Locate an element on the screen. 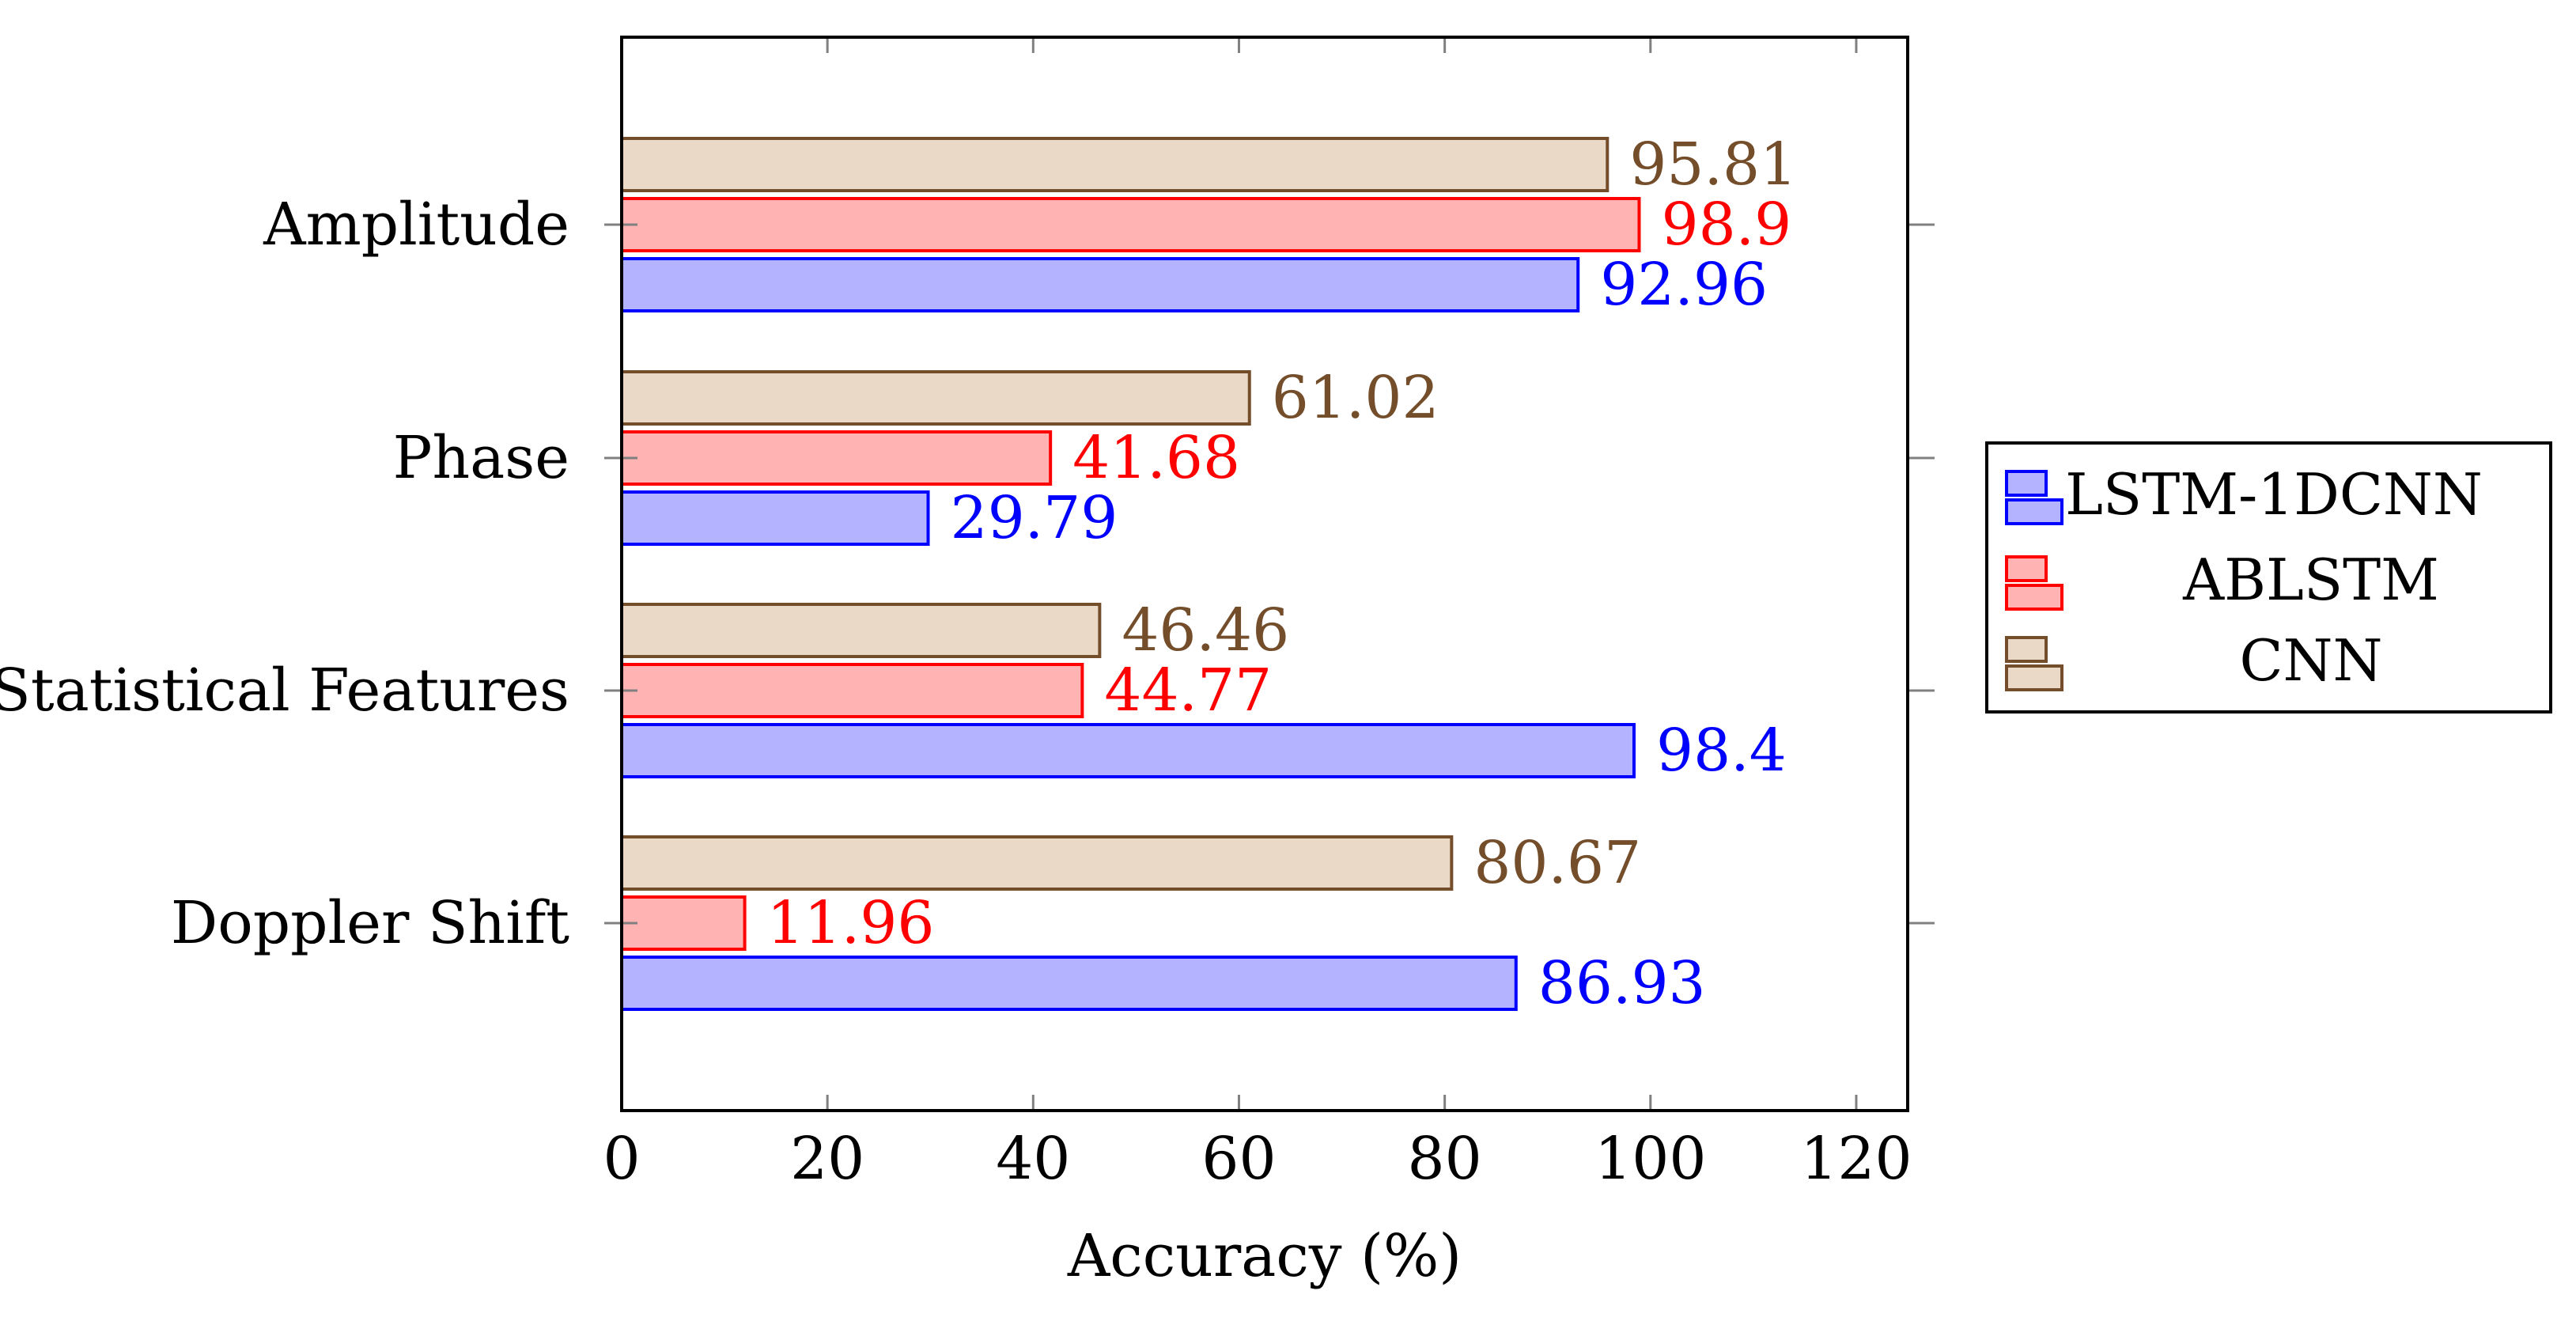  value-label-lstm-1dcnn-statistical-features: 98.4 is located at coordinates (1721, 751).